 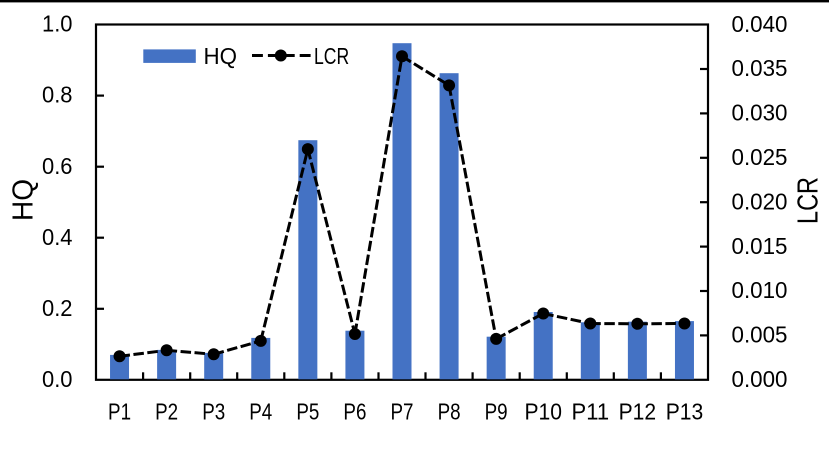 What do you see at coordinates (543, 412) in the screenshot?
I see `svg-text: P10` at bounding box center [543, 412].